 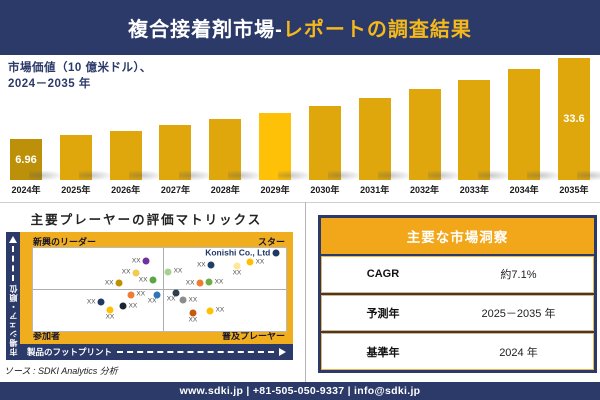 I want to click on bar-column: 2034年, so click(x=535, y=124).